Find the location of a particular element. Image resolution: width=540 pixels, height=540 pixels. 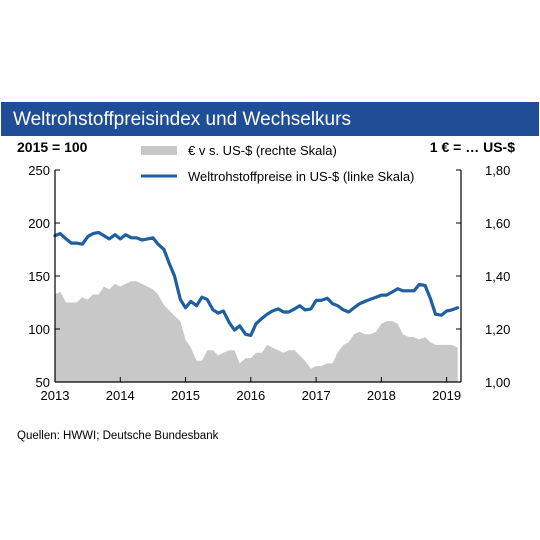

area-exchange-rate is located at coordinates (256, 331).